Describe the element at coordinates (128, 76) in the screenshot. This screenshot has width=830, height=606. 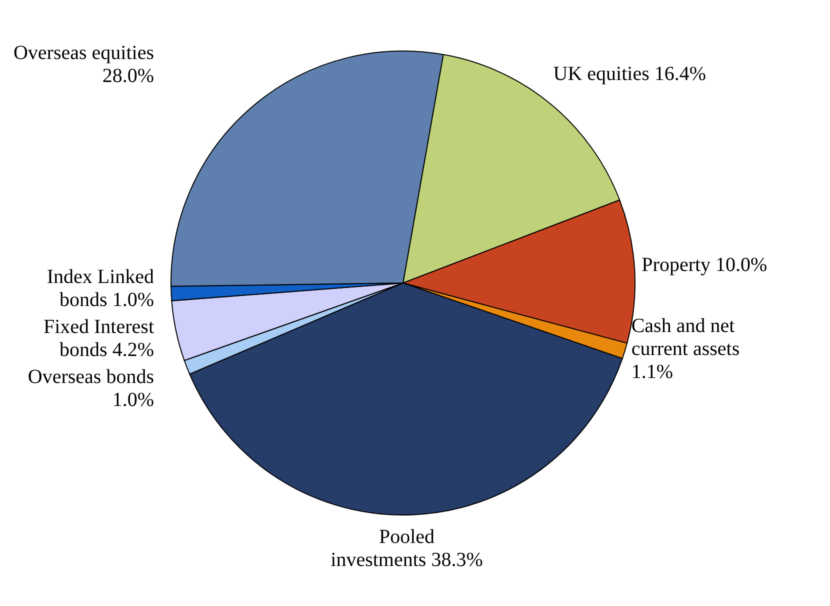
I see `data-label: 28.0%` at that location.